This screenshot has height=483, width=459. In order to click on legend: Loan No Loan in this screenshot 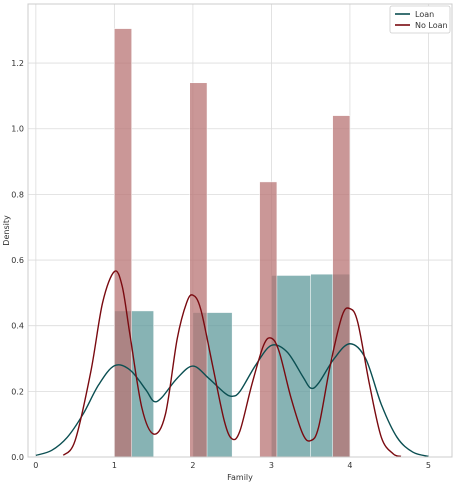, I will do `click(420, 19)`.